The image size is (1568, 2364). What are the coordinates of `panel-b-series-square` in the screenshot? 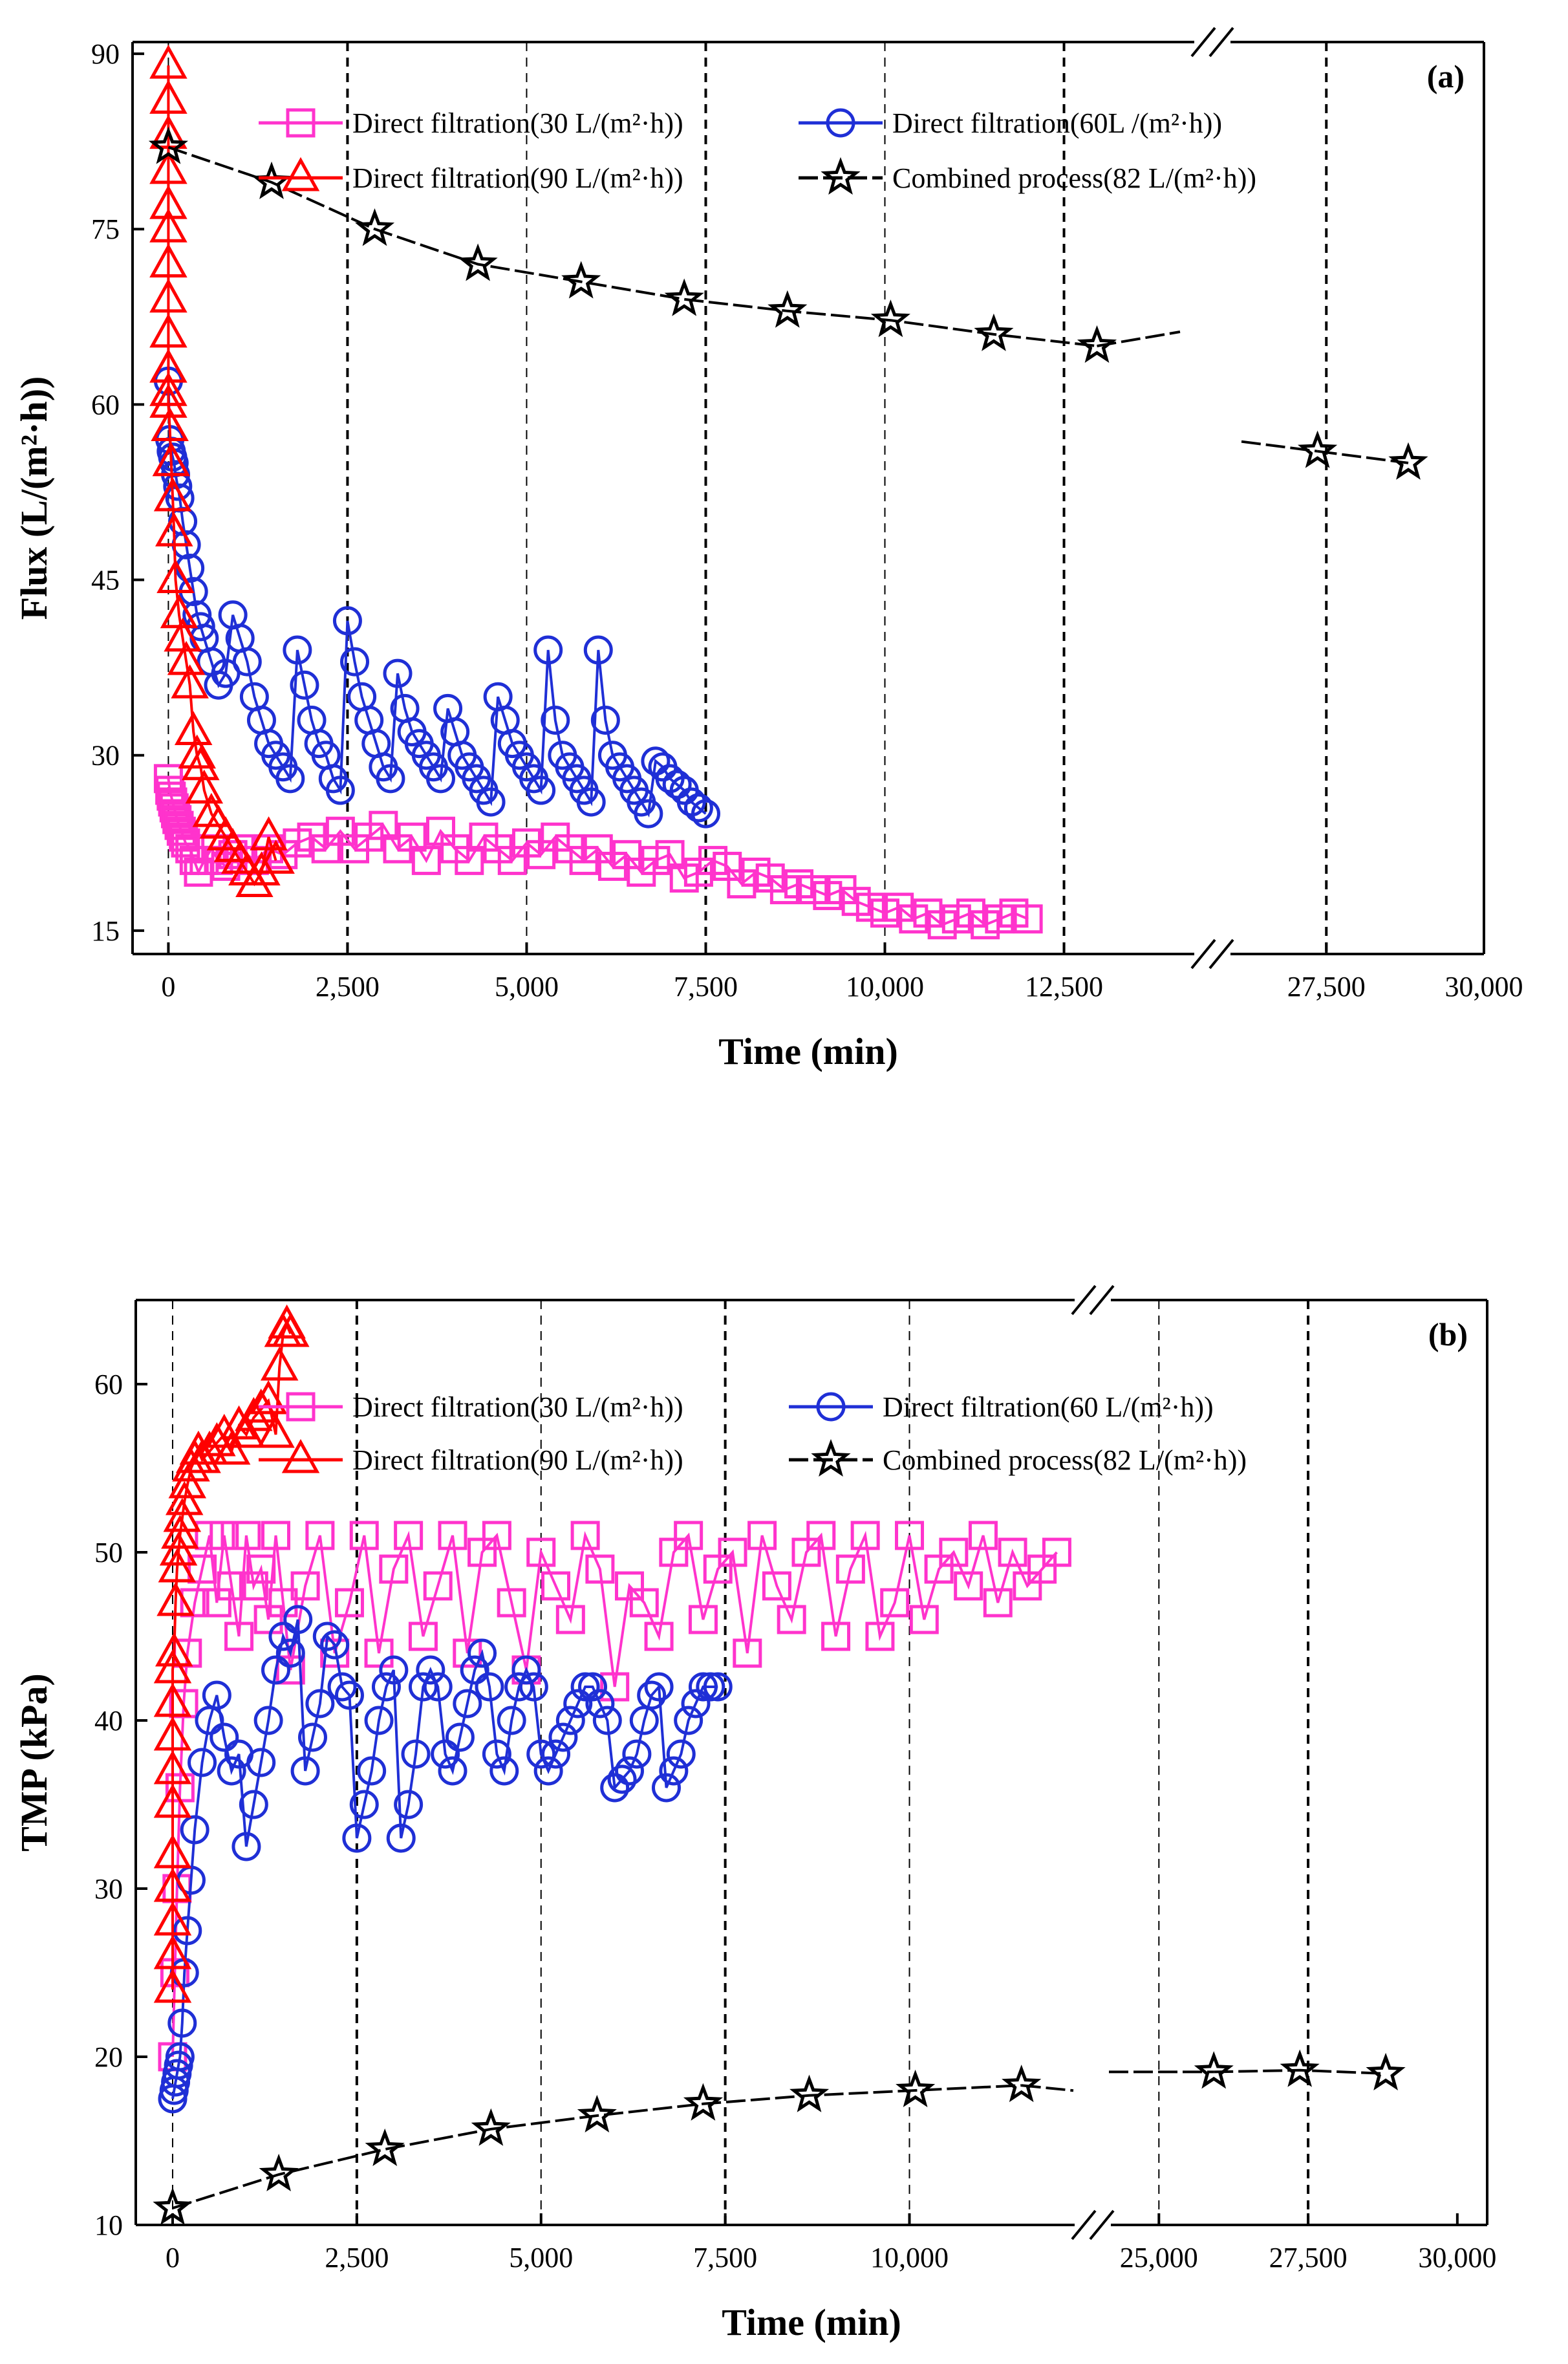 It's located at (614, 1796).